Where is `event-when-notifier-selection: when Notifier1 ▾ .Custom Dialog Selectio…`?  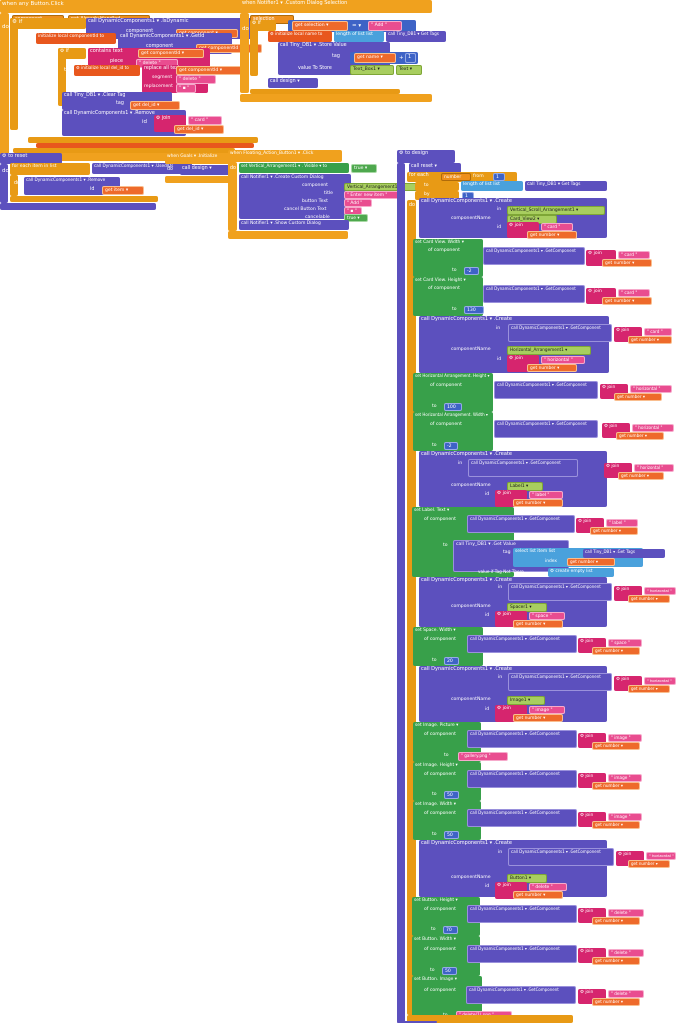 event-when-notifier-selection: when Notifier1 ▾ .Custom Dialog Selectio… is located at coordinates (336, 6).